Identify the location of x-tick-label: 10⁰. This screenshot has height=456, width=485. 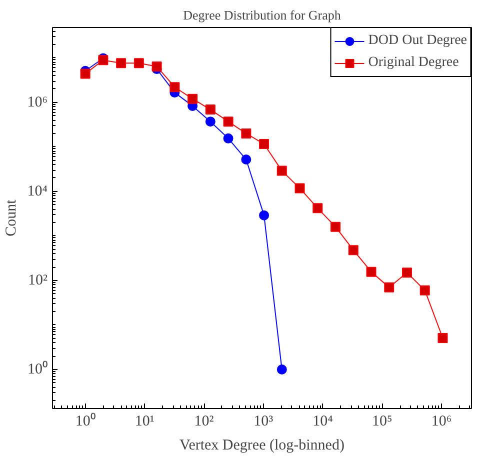
(85, 421).